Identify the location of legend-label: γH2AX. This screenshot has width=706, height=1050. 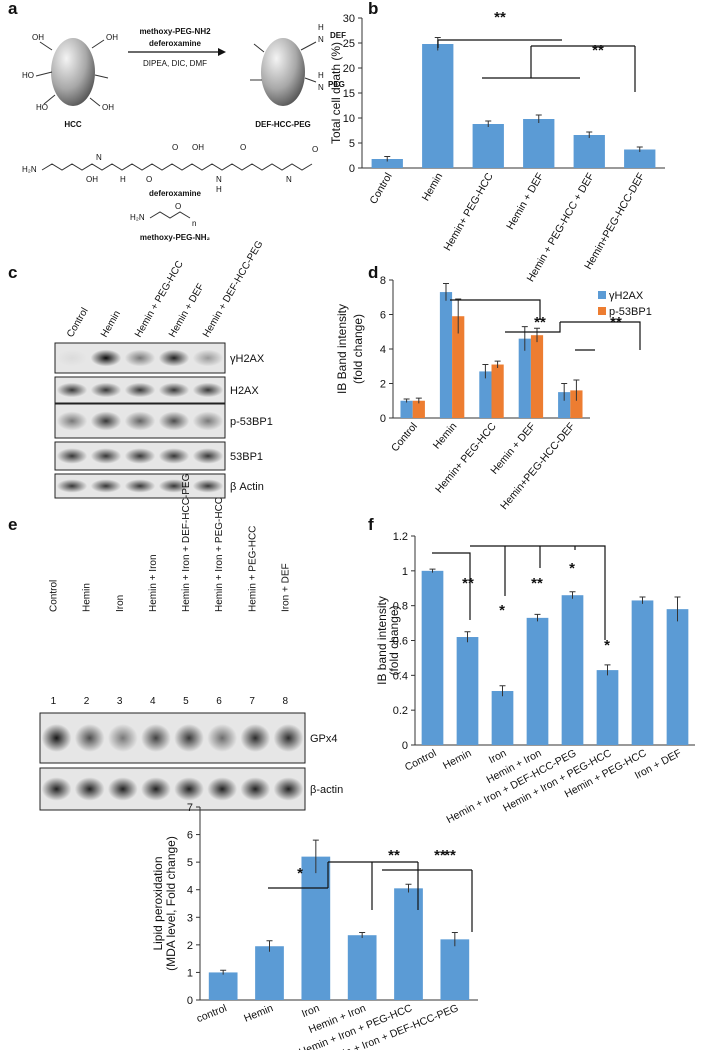
(626, 296).